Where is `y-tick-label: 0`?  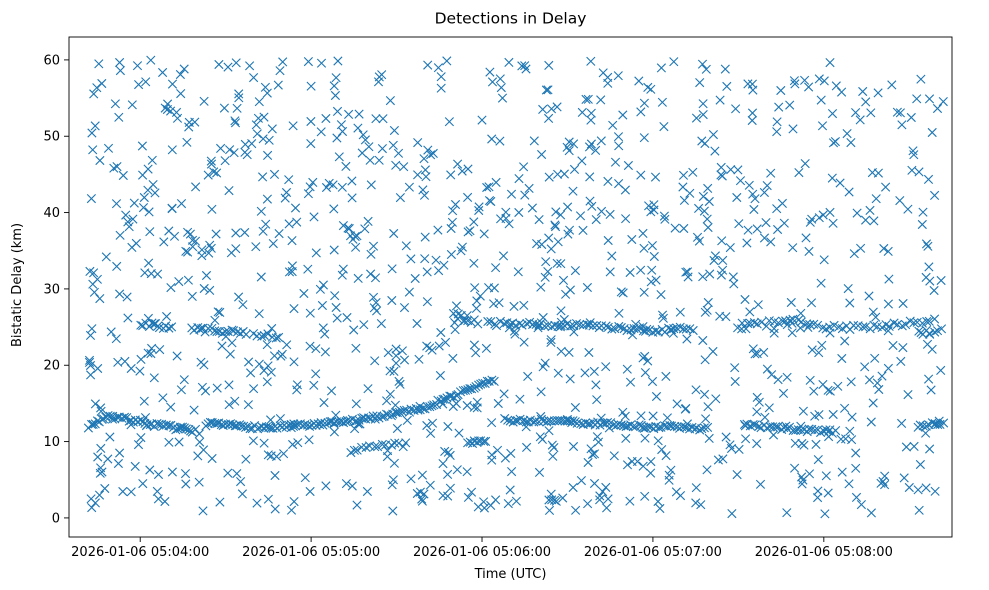 y-tick-label: 0 is located at coordinates (56, 518).